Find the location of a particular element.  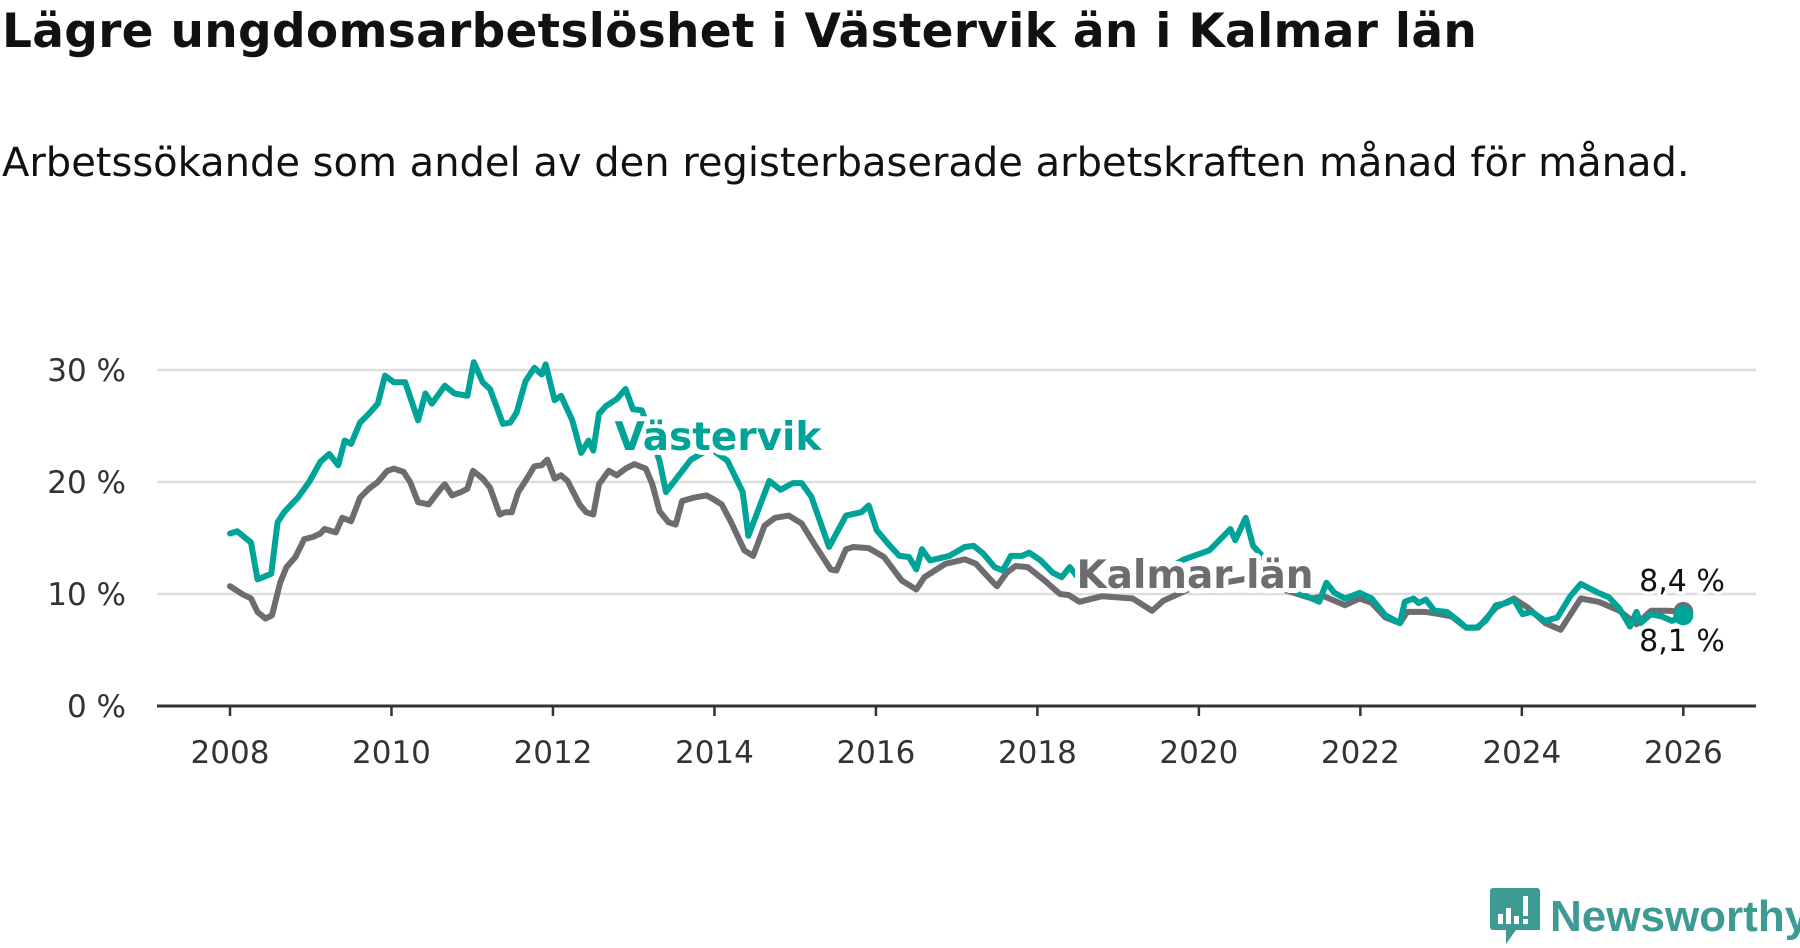

x-tick-label: 2014 is located at coordinates (714, 753).